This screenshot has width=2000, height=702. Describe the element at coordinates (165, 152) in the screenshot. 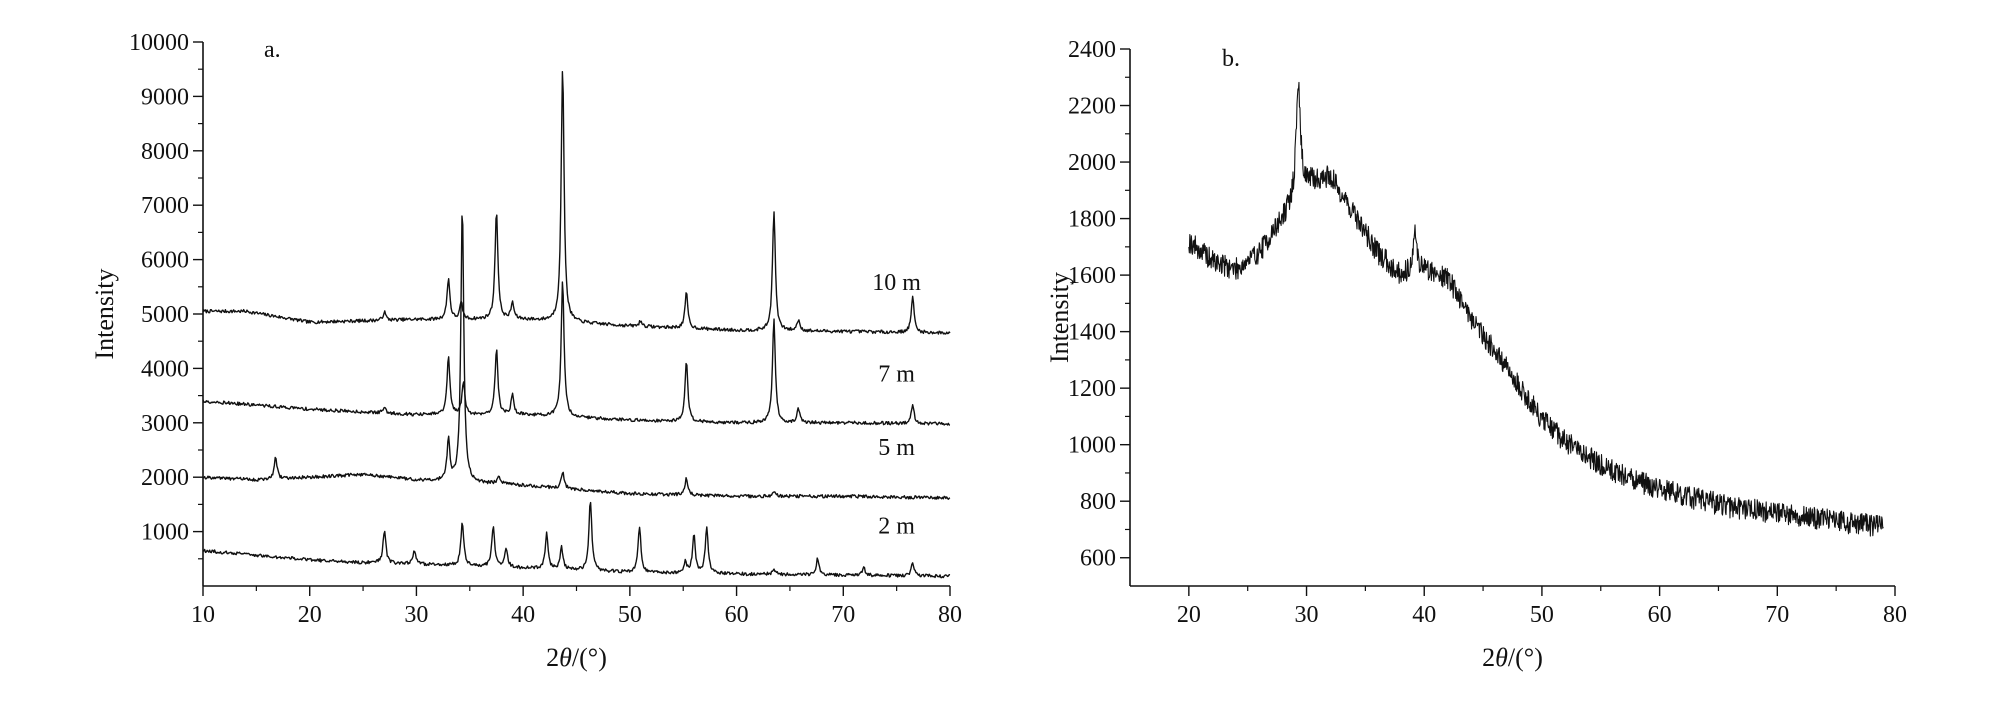

I see `y-tick-label: 8000` at that location.